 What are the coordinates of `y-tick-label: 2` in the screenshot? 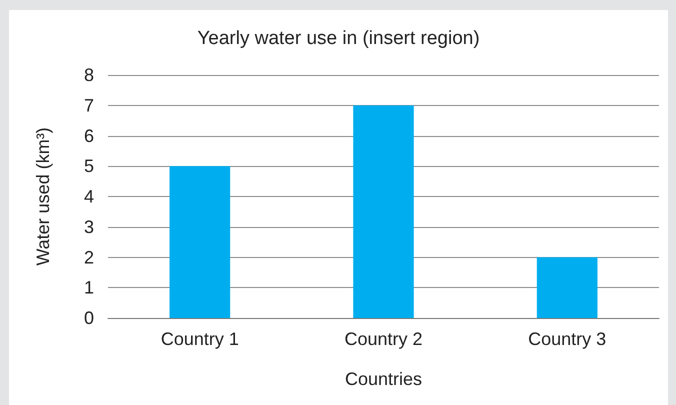 It's located at (89, 257).